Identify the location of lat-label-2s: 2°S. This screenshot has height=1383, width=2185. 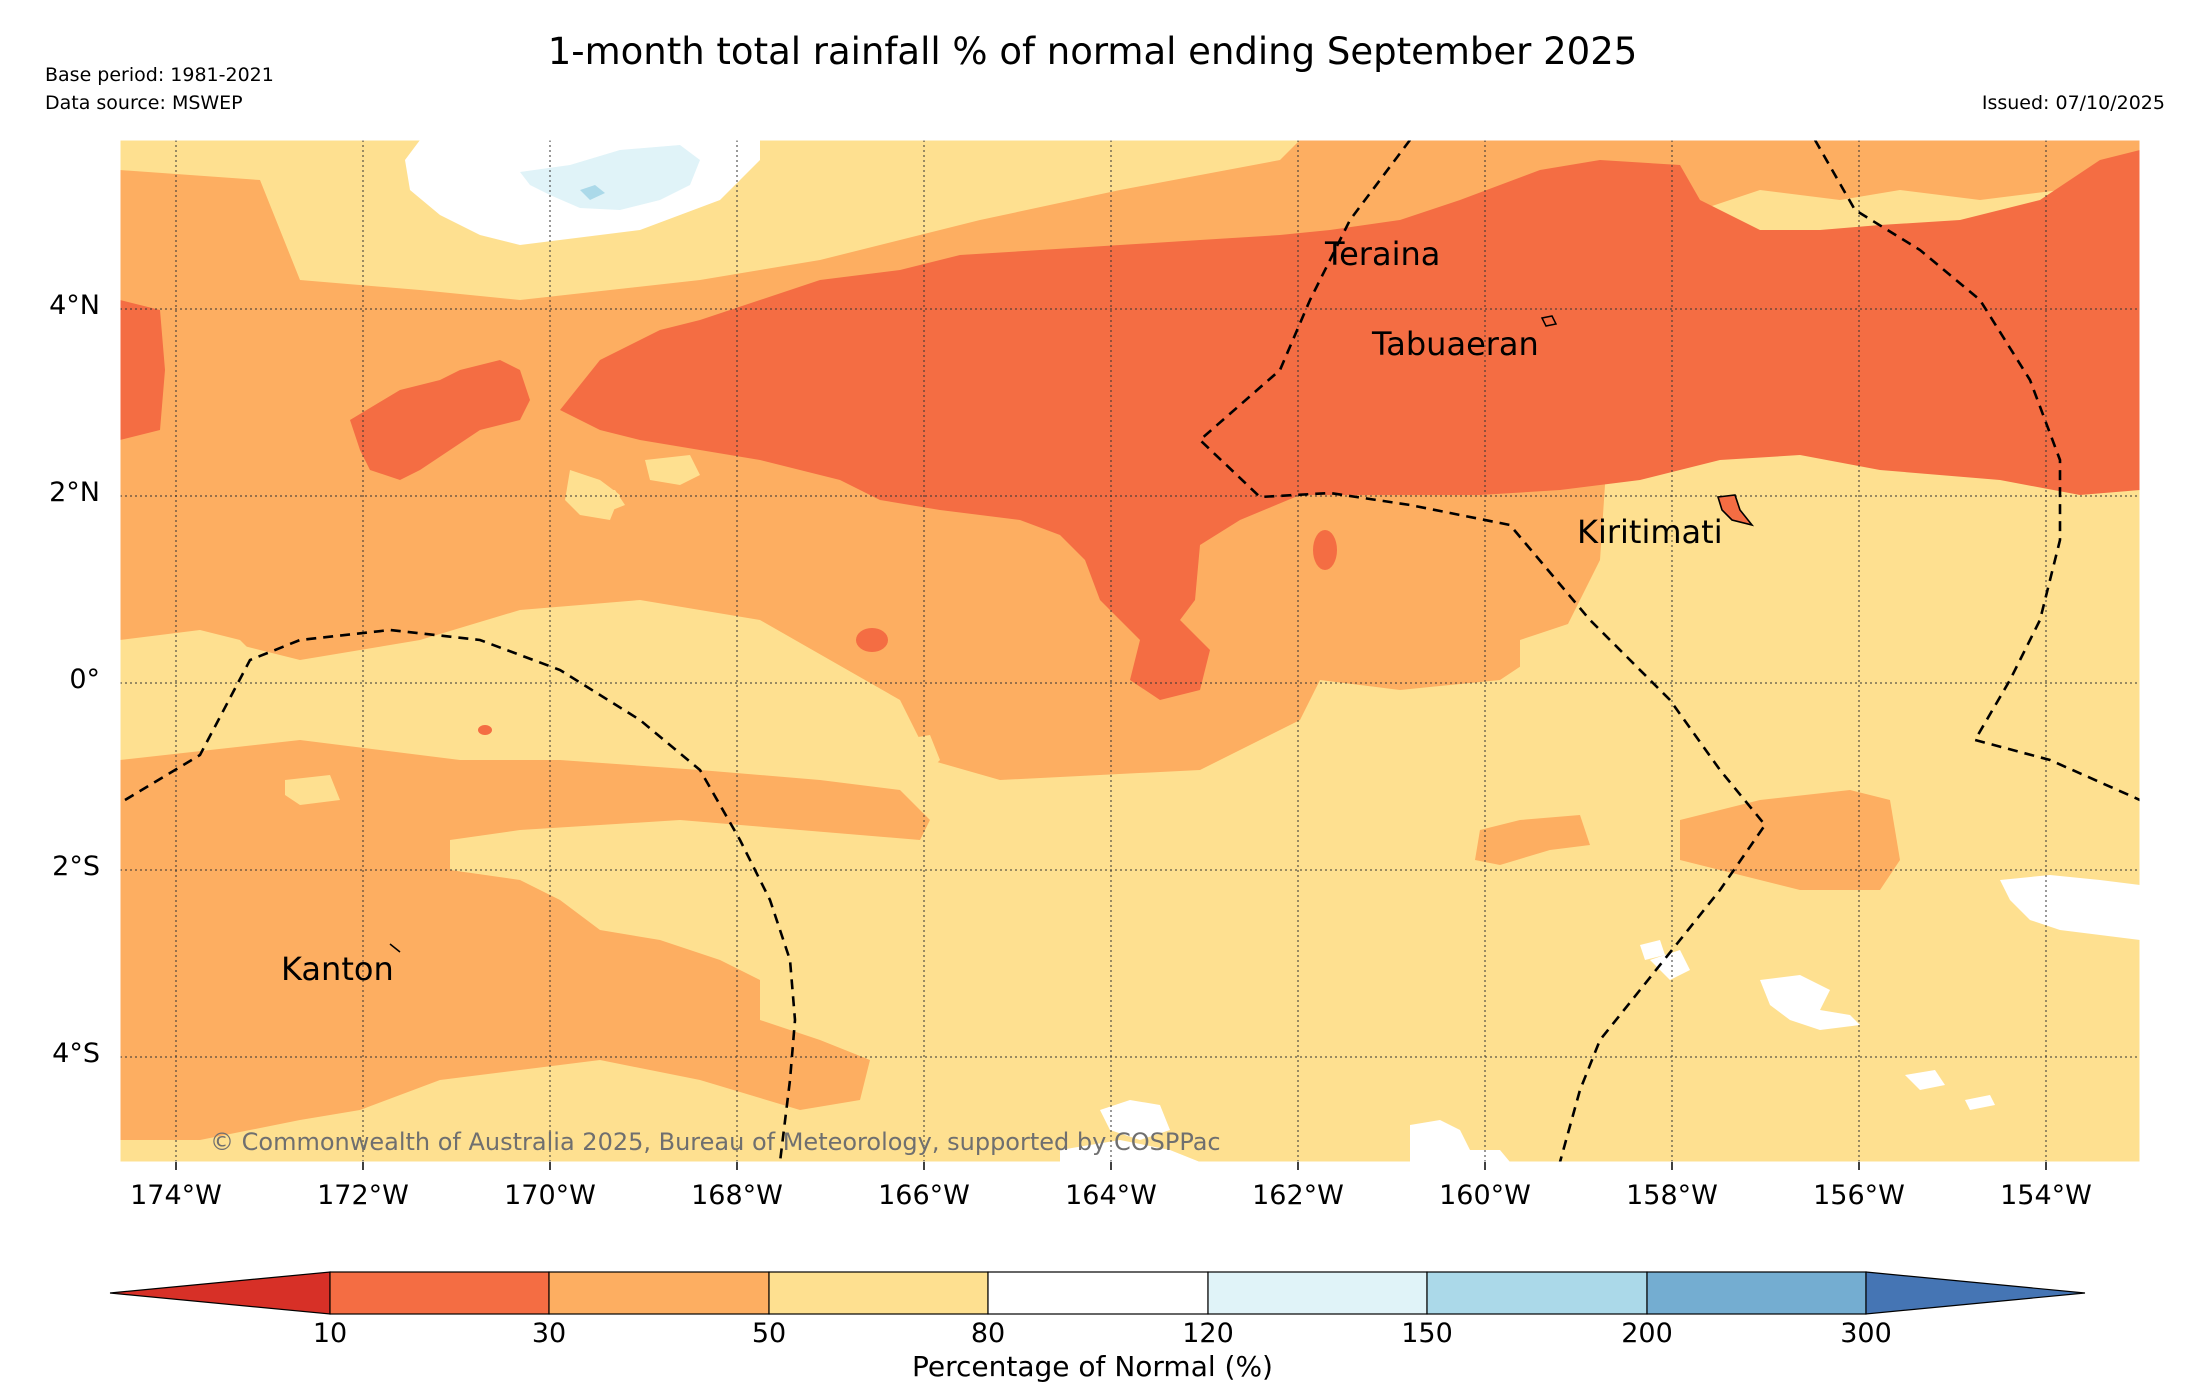
(76, 866).